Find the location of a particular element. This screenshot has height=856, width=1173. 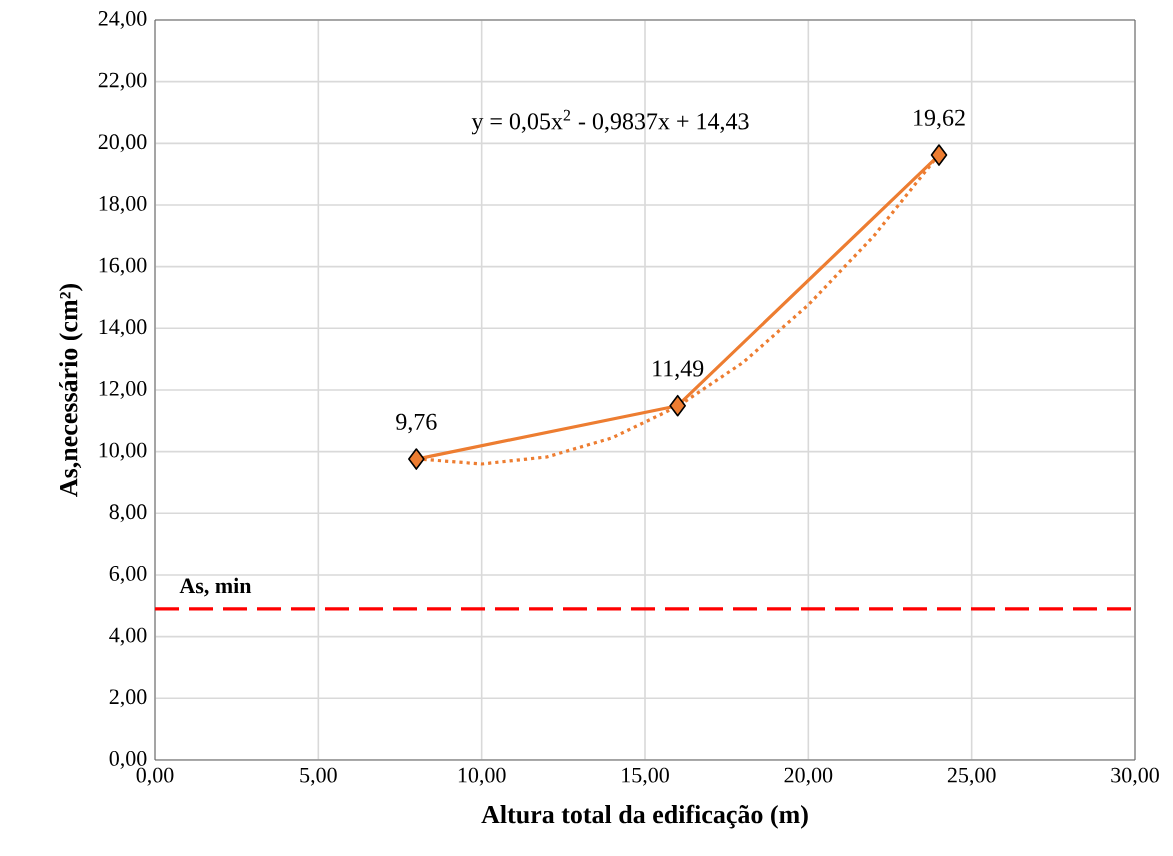

x-tick-label: 30,00 is located at coordinates (1135, 776).